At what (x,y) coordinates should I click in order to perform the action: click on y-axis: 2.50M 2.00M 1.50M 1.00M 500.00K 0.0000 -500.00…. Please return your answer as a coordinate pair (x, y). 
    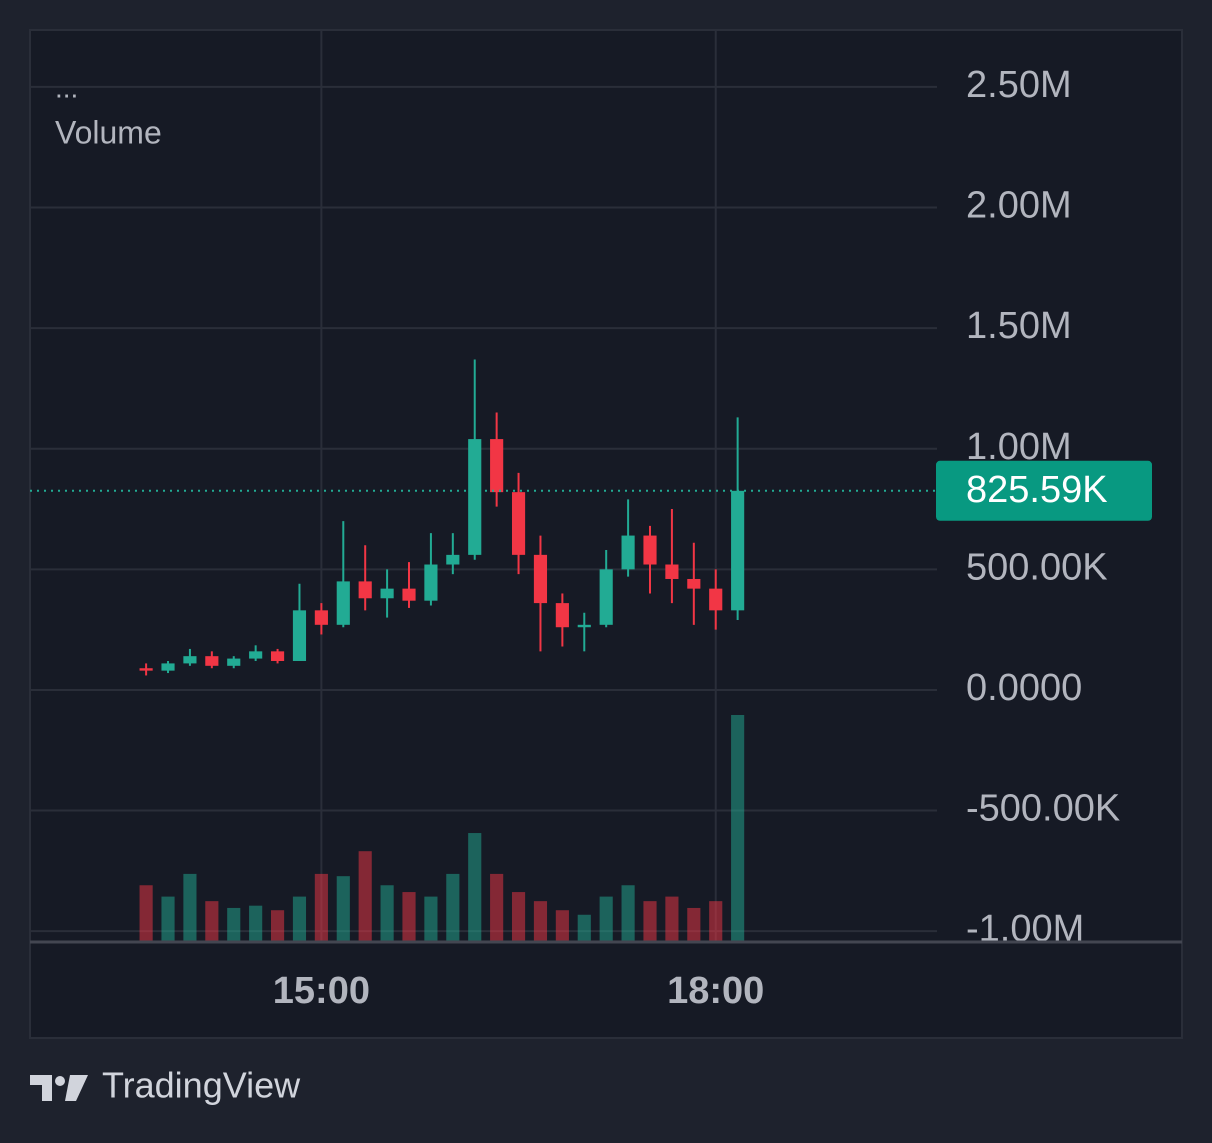
    Looking at the image, I should click on (1043, 507).